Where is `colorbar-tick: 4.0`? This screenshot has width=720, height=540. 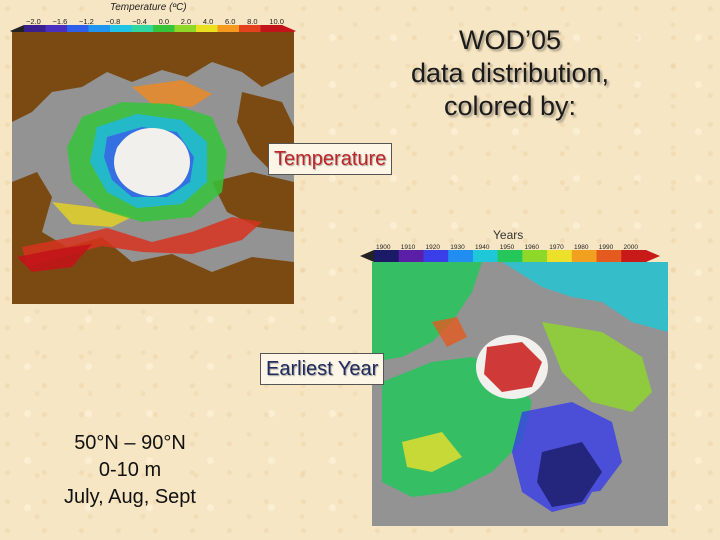 colorbar-tick: 4.0 is located at coordinates (208, 21).